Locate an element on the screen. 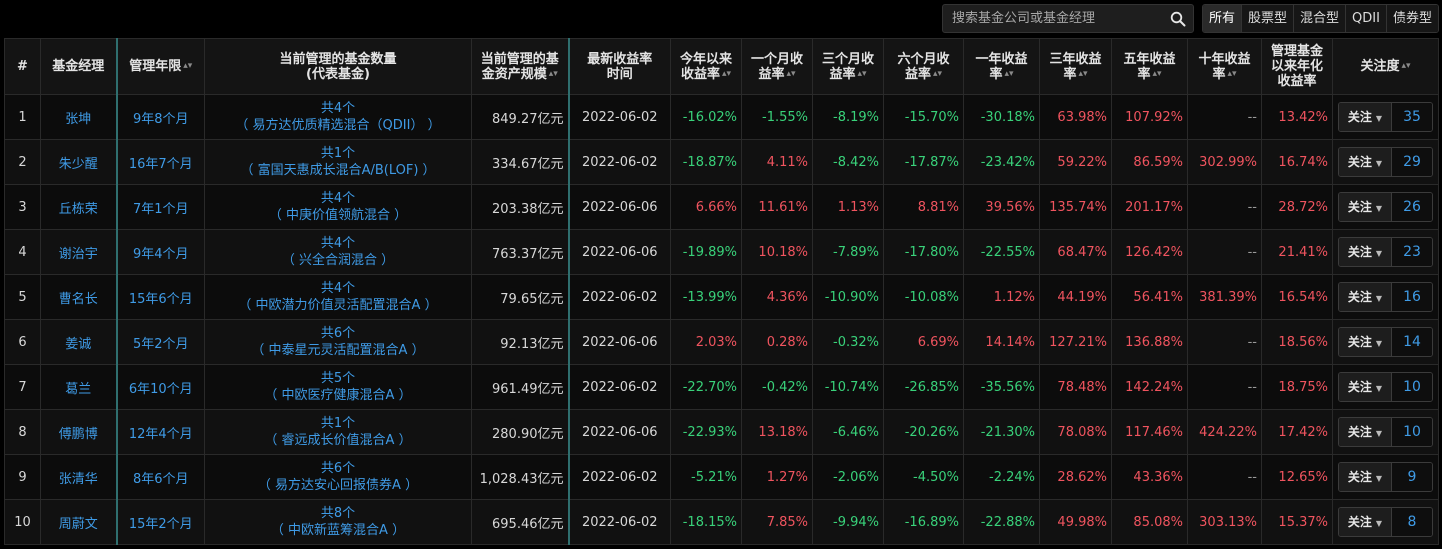 The image size is (1442, 549). col-header-3y: 三年收益率 ▴▾ is located at coordinates (1075, 66).